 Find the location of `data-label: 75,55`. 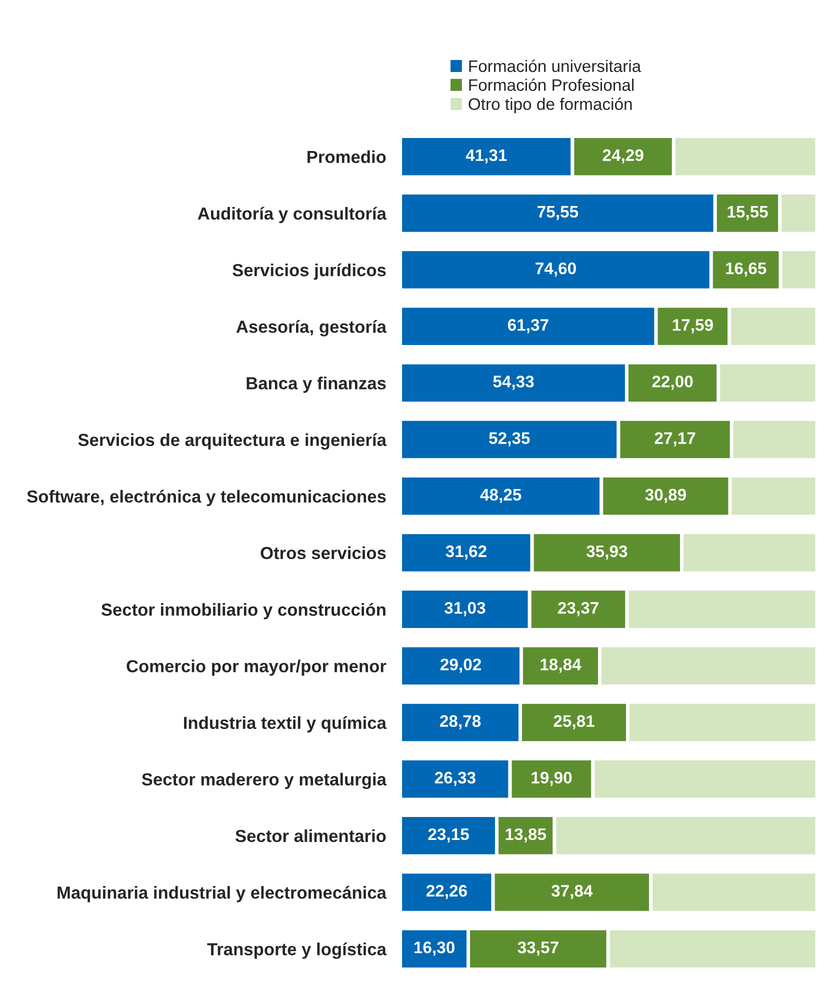

data-label: 75,55 is located at coordinates (558, 213).